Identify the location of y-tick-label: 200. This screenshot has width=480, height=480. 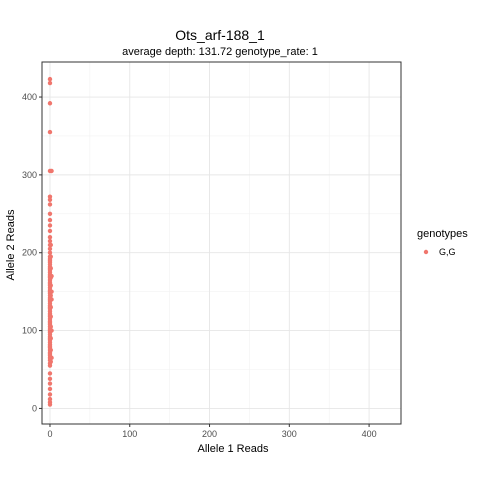
(29, 253).